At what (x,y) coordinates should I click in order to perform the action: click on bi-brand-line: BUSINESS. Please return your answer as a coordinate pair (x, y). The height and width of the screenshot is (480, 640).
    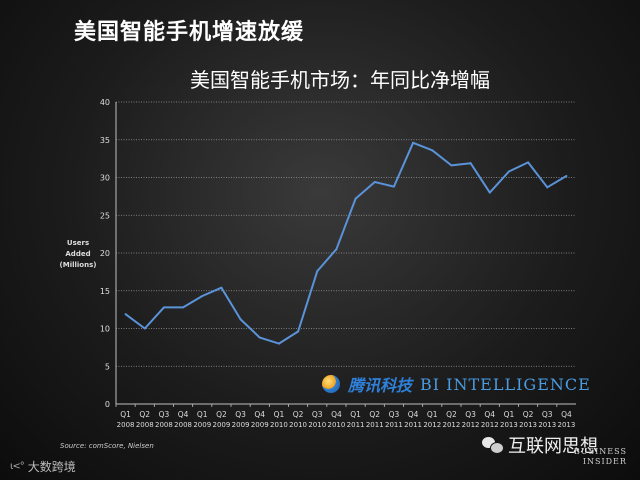
    Looking at the image, I should click on (600, 451).